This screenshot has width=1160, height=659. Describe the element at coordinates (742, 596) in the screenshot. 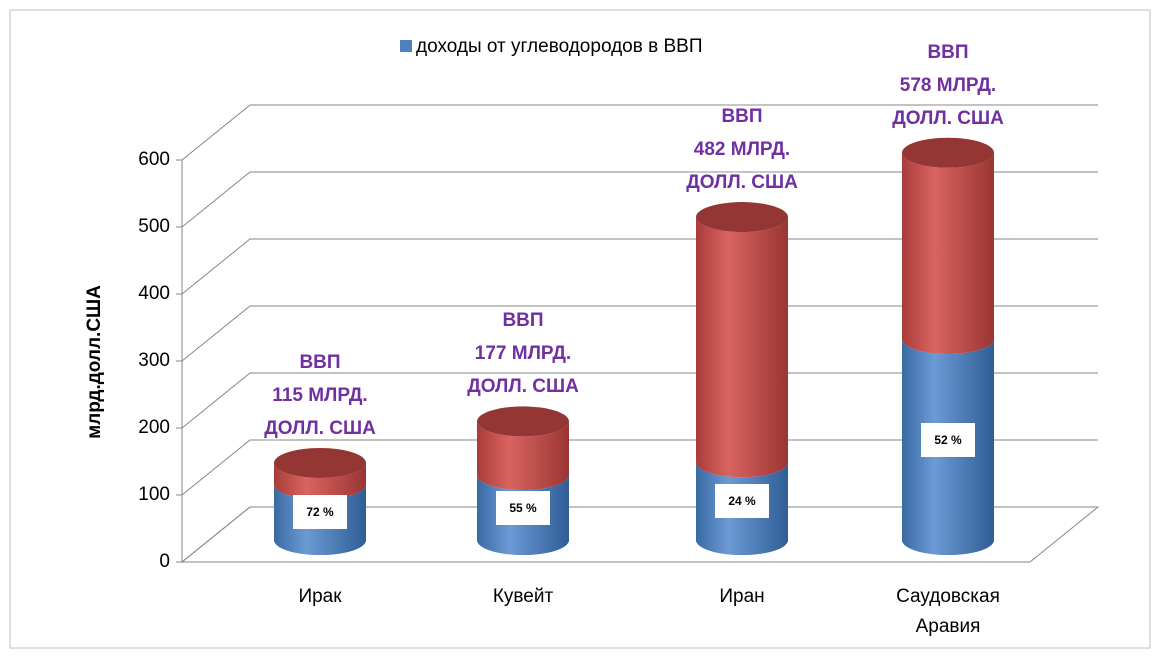

I see `x-tick-label: Иран` at that location.